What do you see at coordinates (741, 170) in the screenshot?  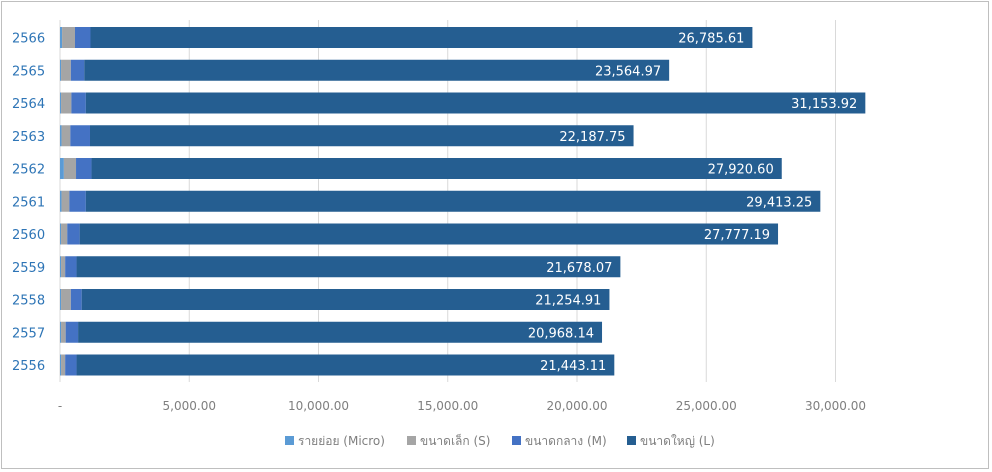 I see `data-label: 27,920.60` at bounding box center [741, 170].